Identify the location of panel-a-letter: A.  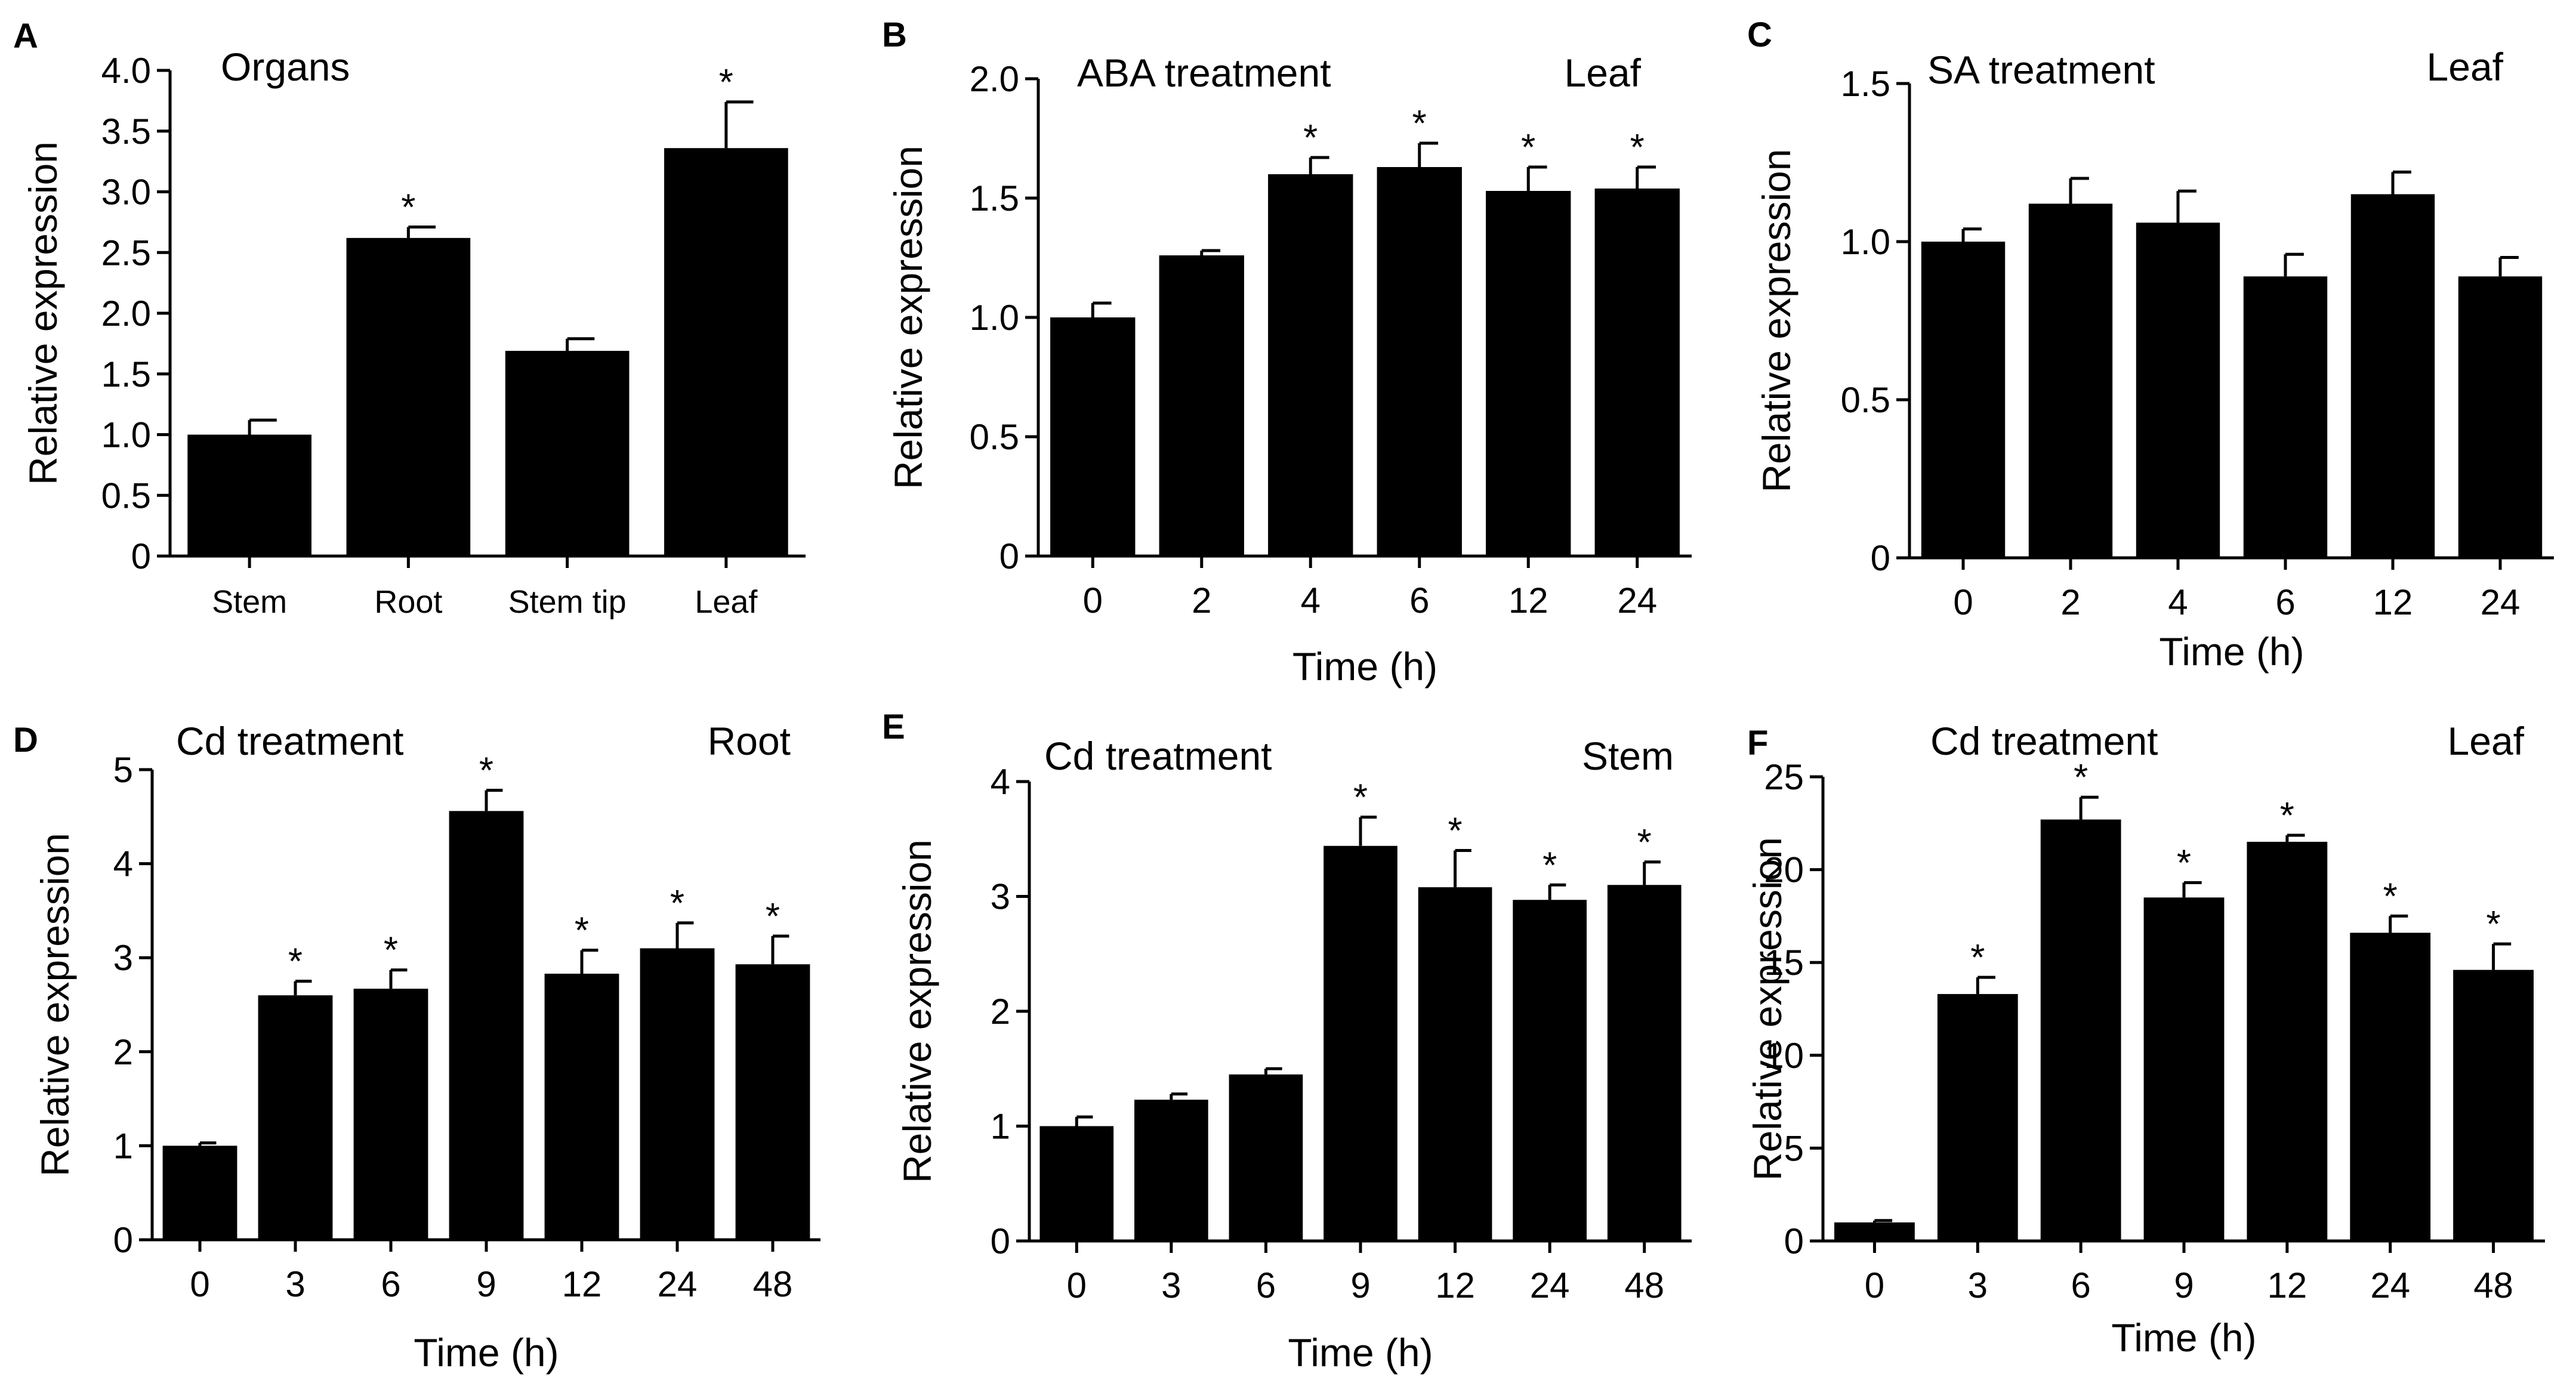
(25, 36).